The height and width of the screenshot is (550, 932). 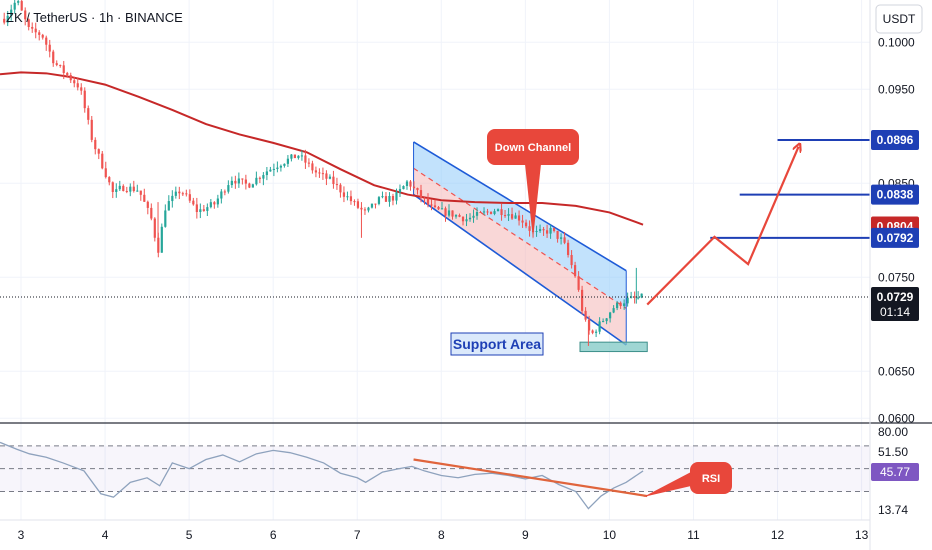 I want to click on down-channel-label: Down Channel, so click(x=533, y=148).